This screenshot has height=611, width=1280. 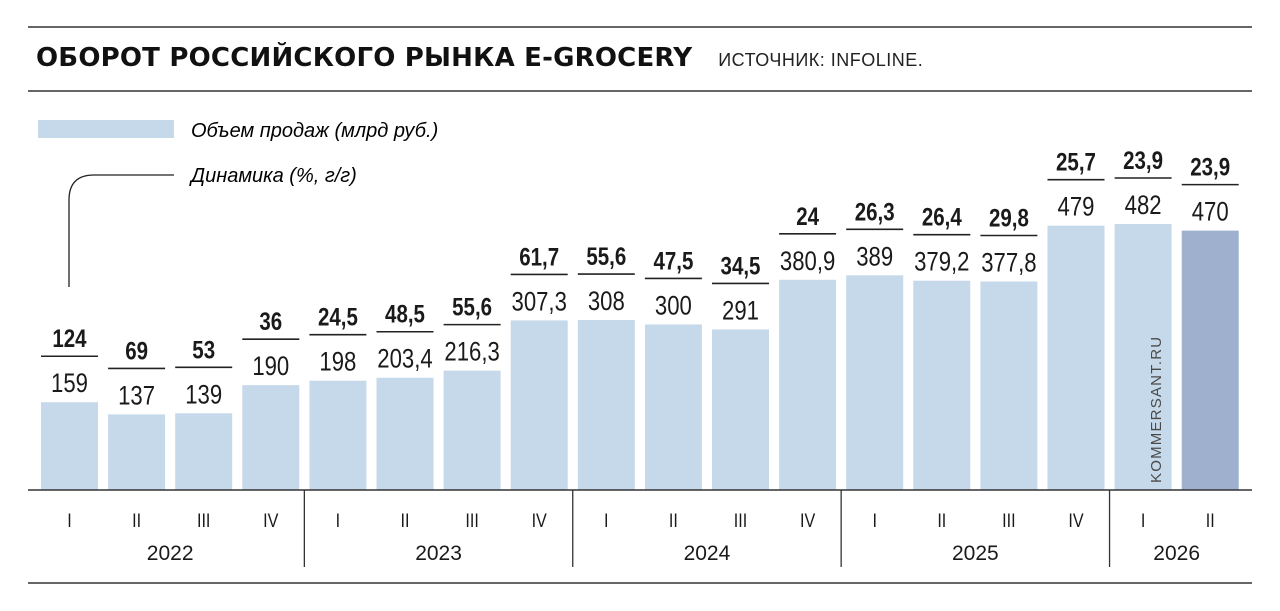 I want to click on dynamics-value-label: 24,5, so click(x=338, y=317).